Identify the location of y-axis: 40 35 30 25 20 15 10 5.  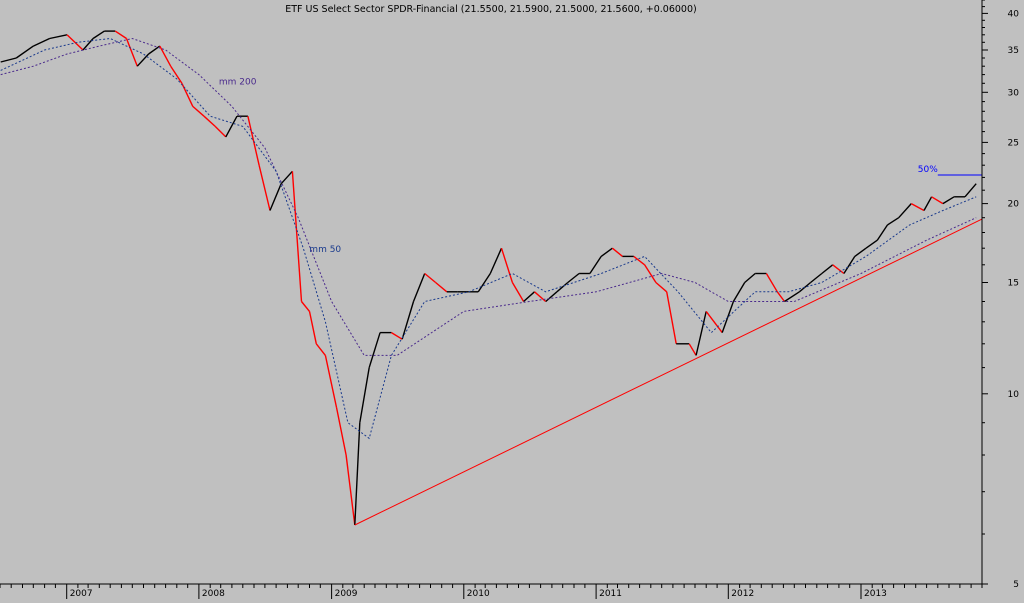
(1000, 295).